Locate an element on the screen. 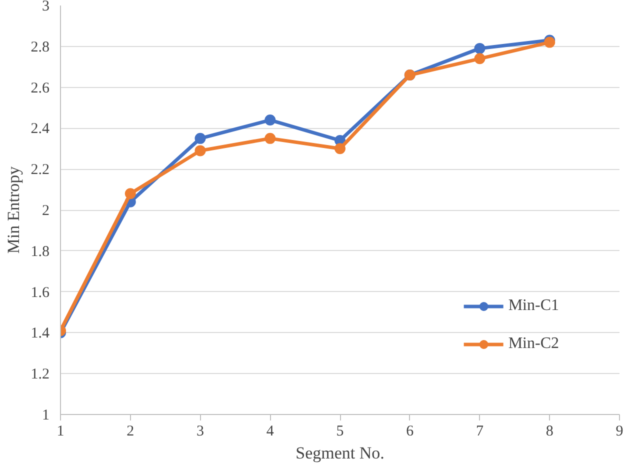 Image resolution: width=634 pixels, height=465 pixels. y-tick-label: 1.4 is located at coordinates (40, 334).